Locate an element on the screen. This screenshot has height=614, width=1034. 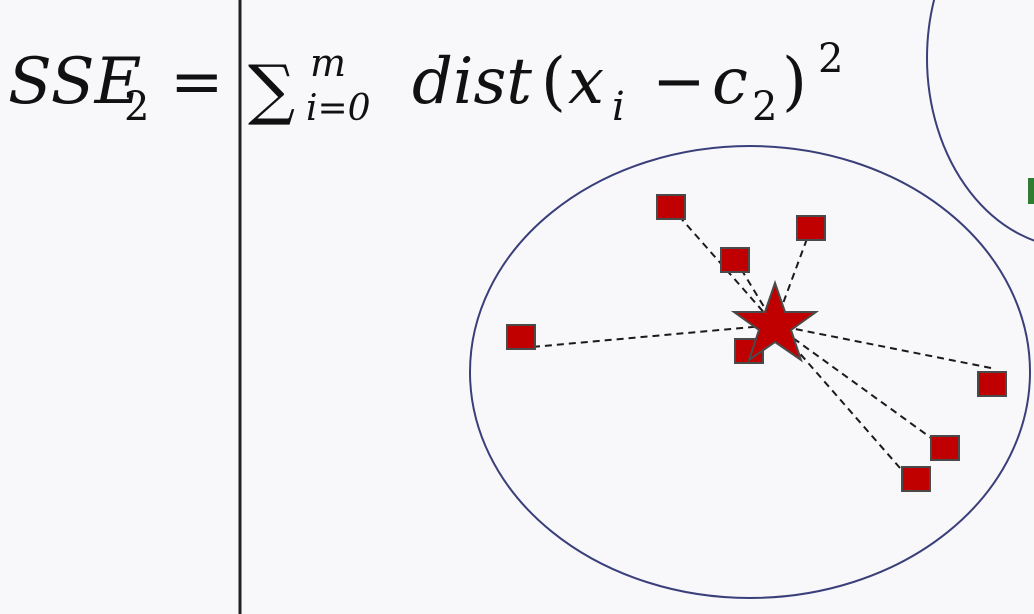
formula-c-sub: 2 is located at coordinates (764, 107).